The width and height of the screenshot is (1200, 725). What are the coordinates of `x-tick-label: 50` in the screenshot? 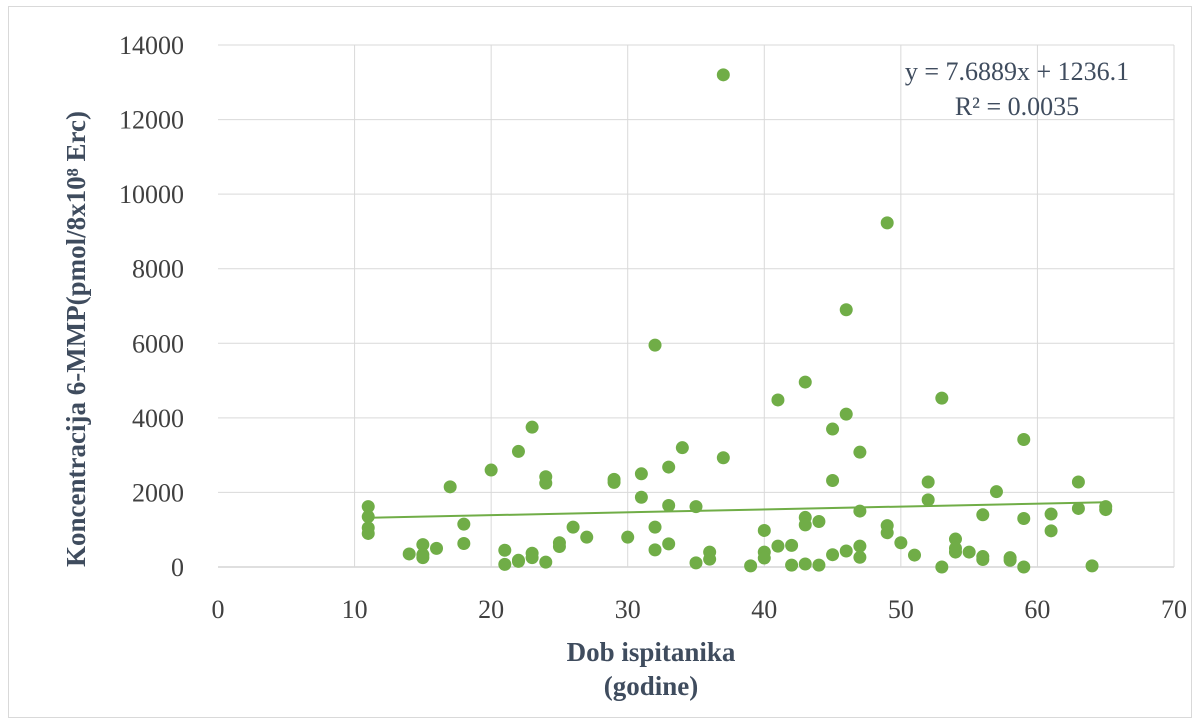 It's located at (901, 609).